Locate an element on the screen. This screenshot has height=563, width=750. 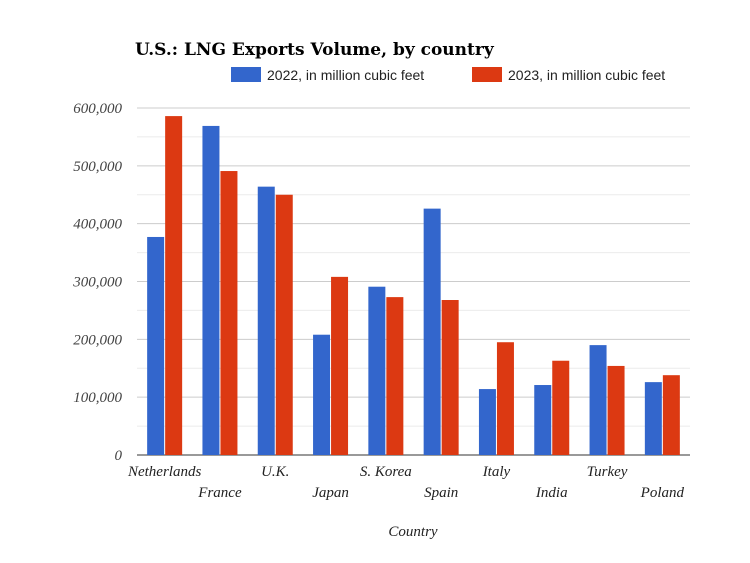
bar-italy-2023 is located at coordinates (505, 398).